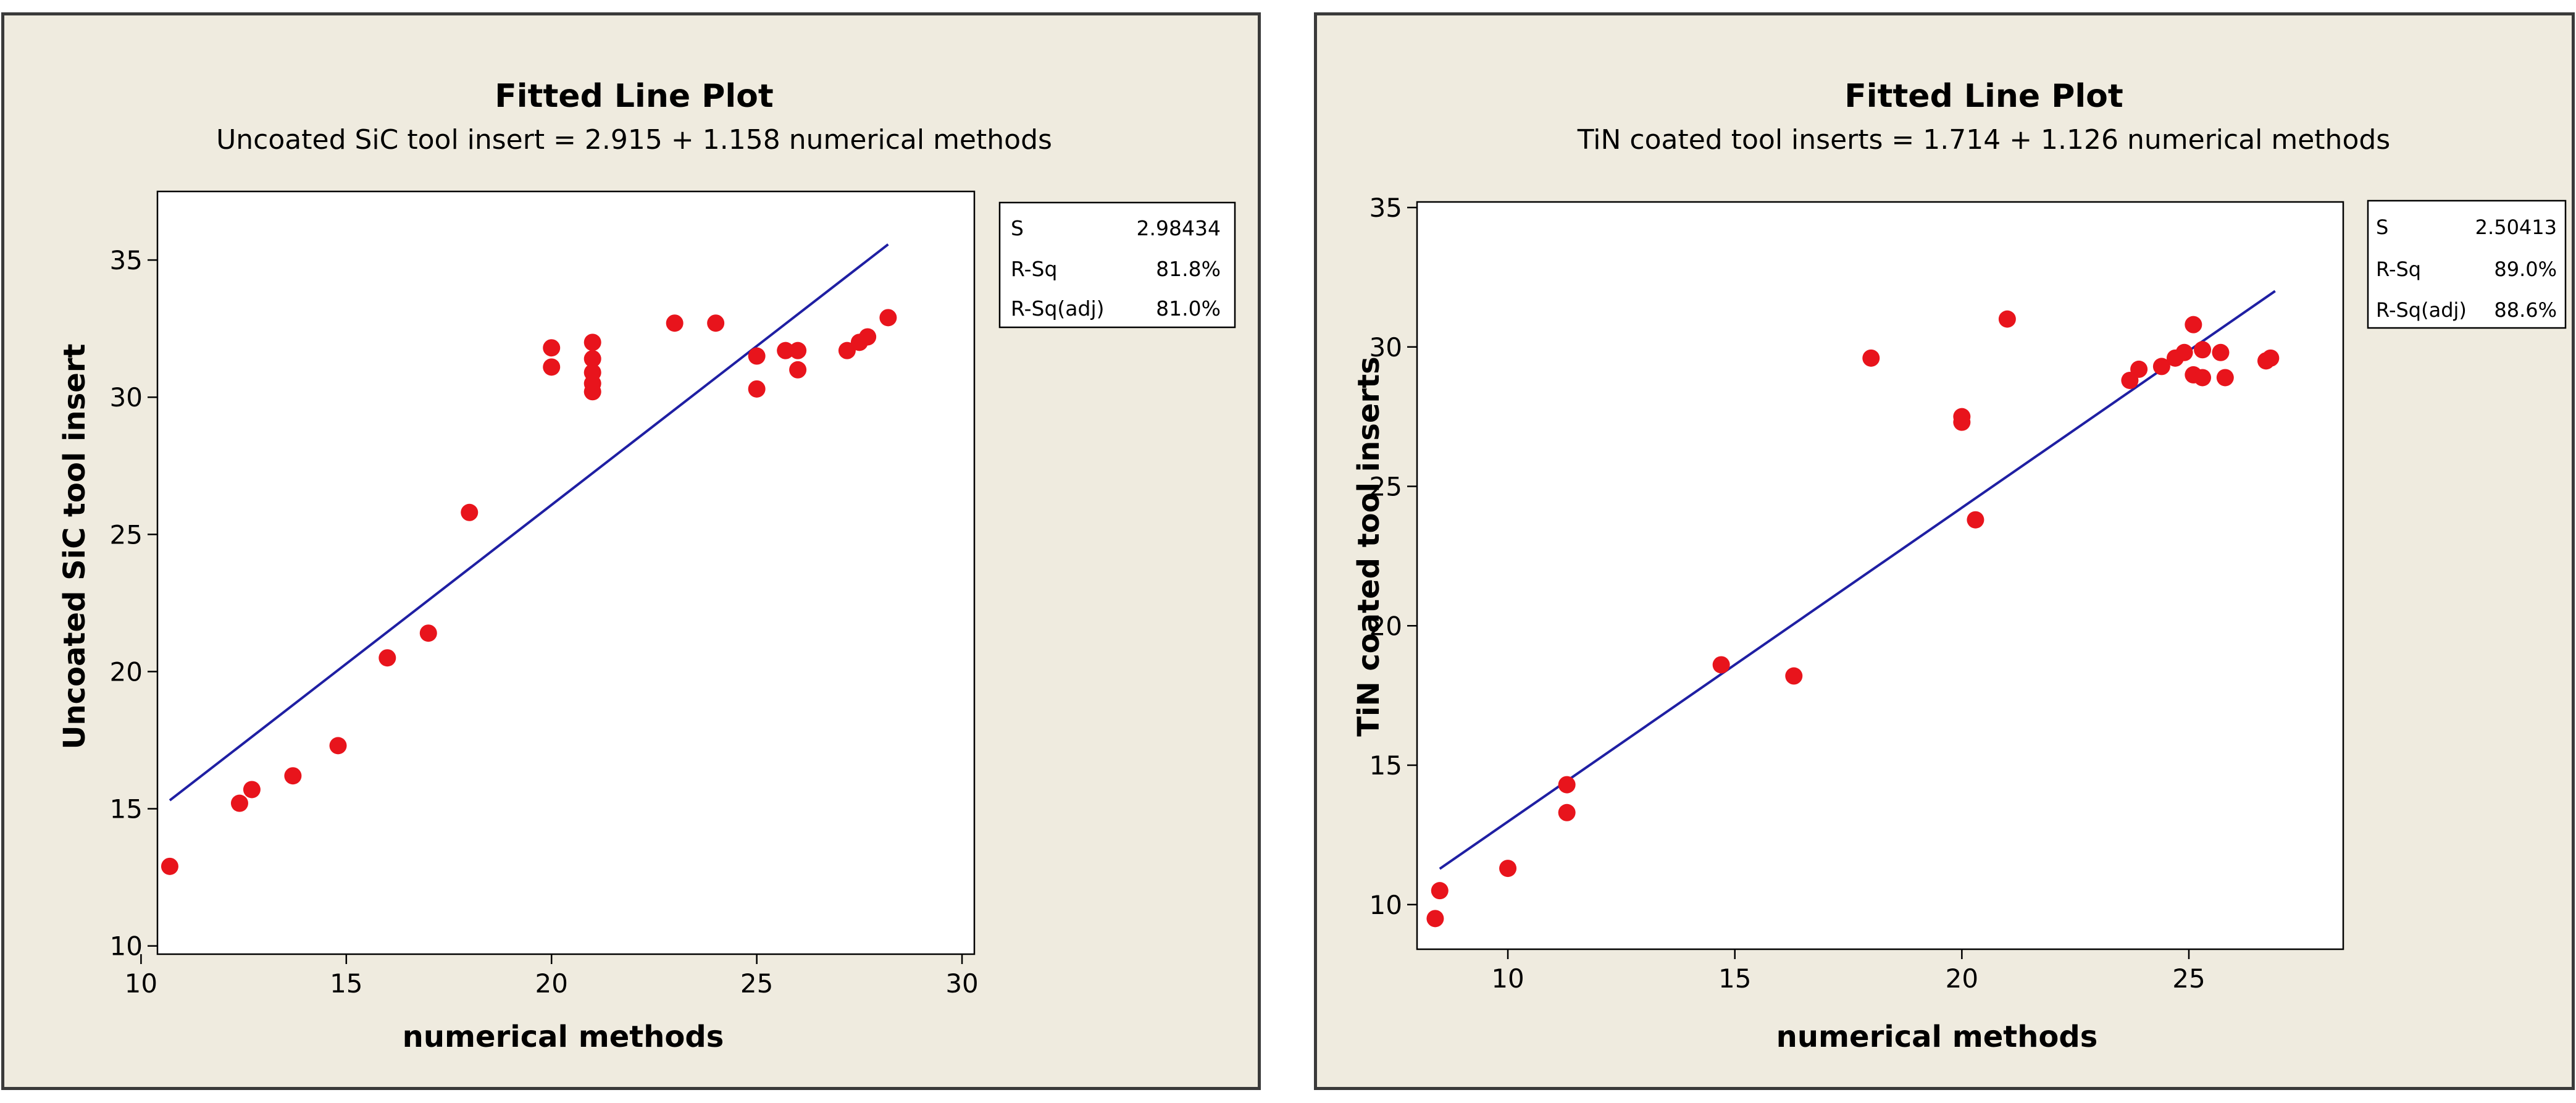  I want to click on stat-value: 2.50413, so click(2516, 227).